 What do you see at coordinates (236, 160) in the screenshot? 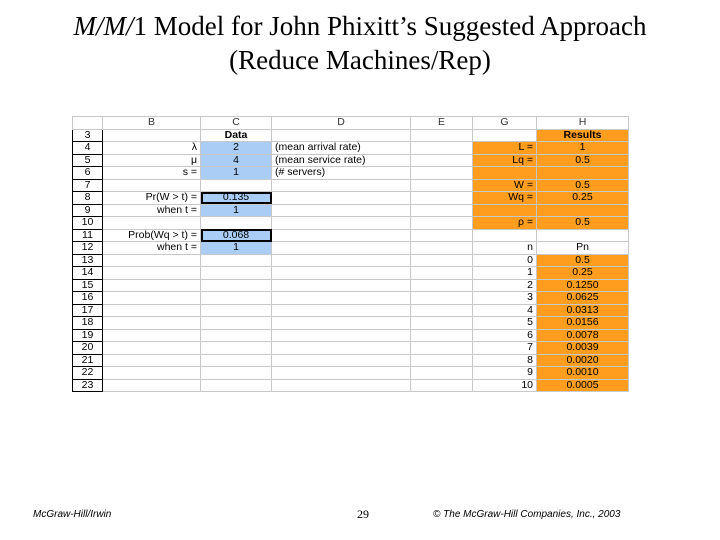
I see `data-value-cell: 4` at bounding box center [236, 160].